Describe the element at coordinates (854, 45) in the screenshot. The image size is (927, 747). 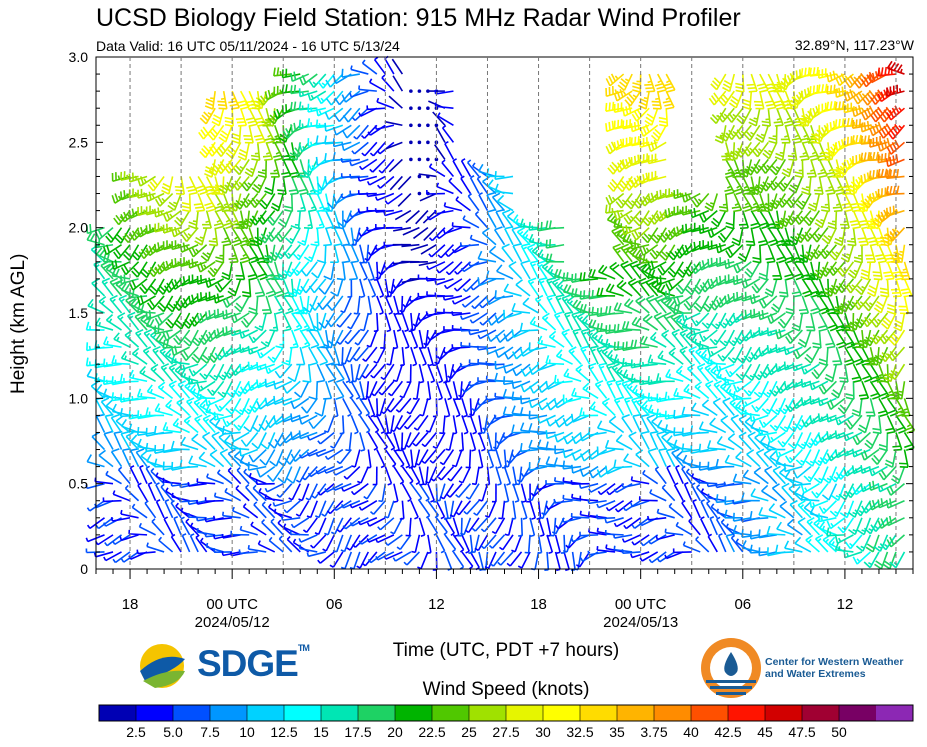
I see `station-location: 32.89°N, 117.23°W` at that location.